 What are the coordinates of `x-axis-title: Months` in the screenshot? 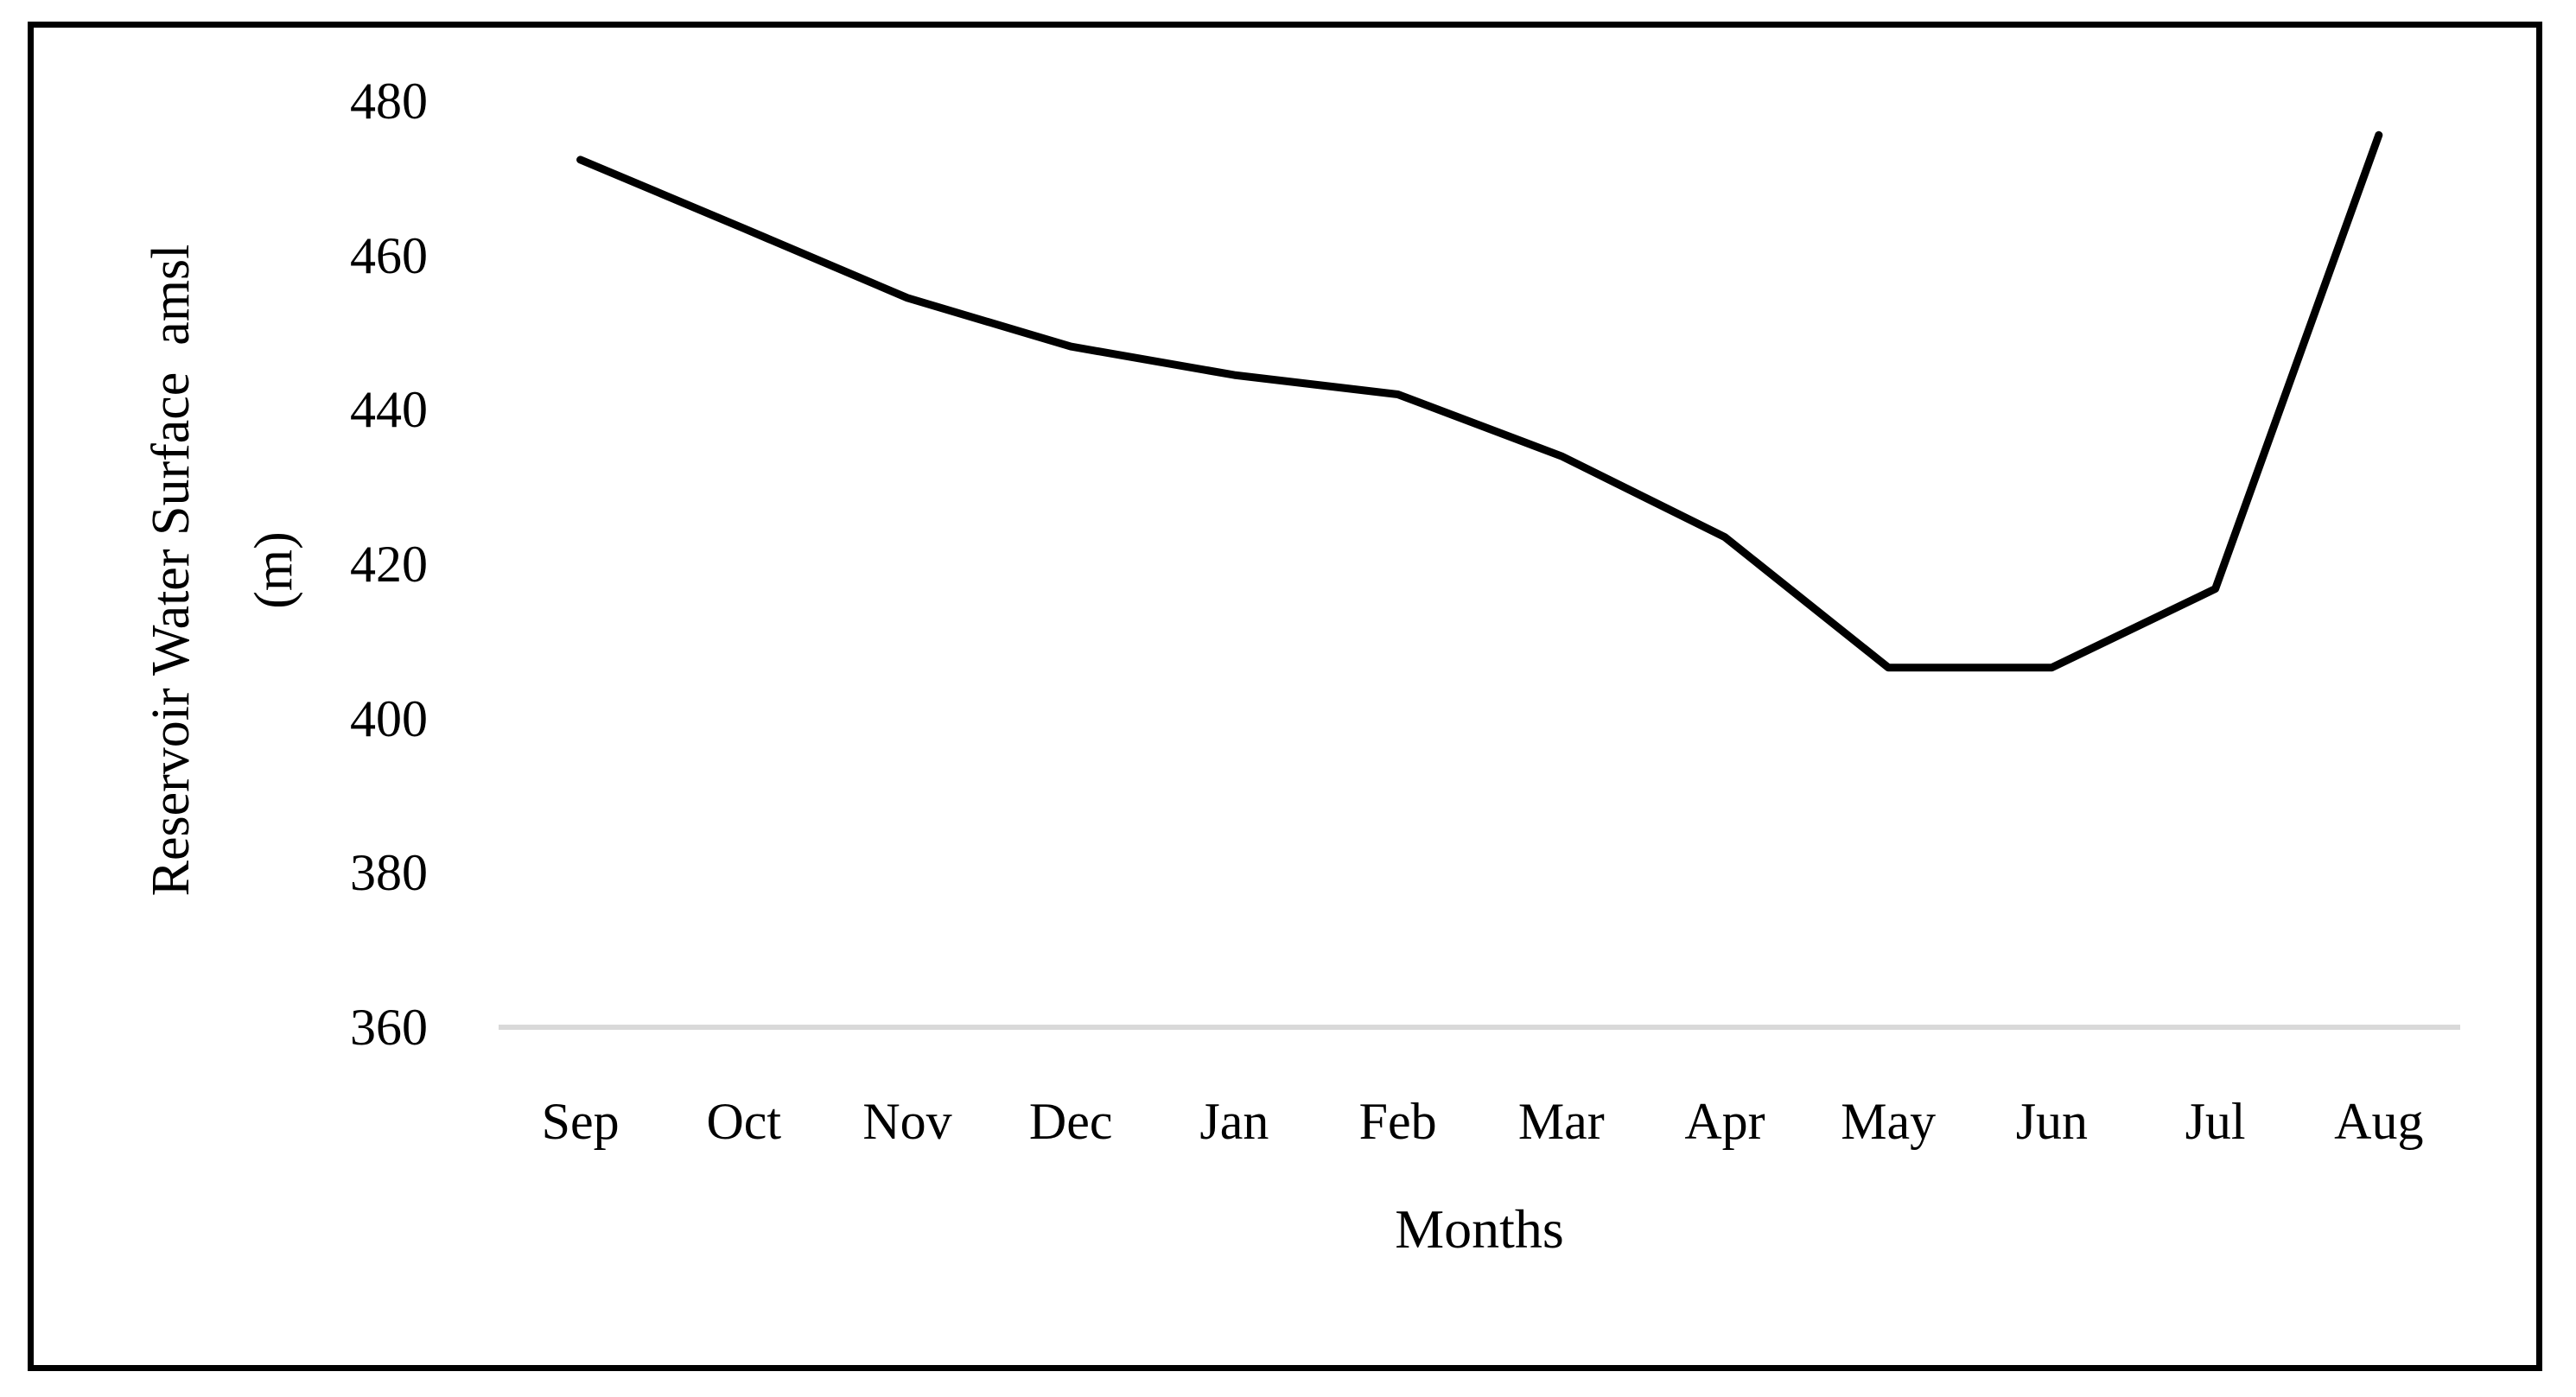 It's located at (1479, 1229).